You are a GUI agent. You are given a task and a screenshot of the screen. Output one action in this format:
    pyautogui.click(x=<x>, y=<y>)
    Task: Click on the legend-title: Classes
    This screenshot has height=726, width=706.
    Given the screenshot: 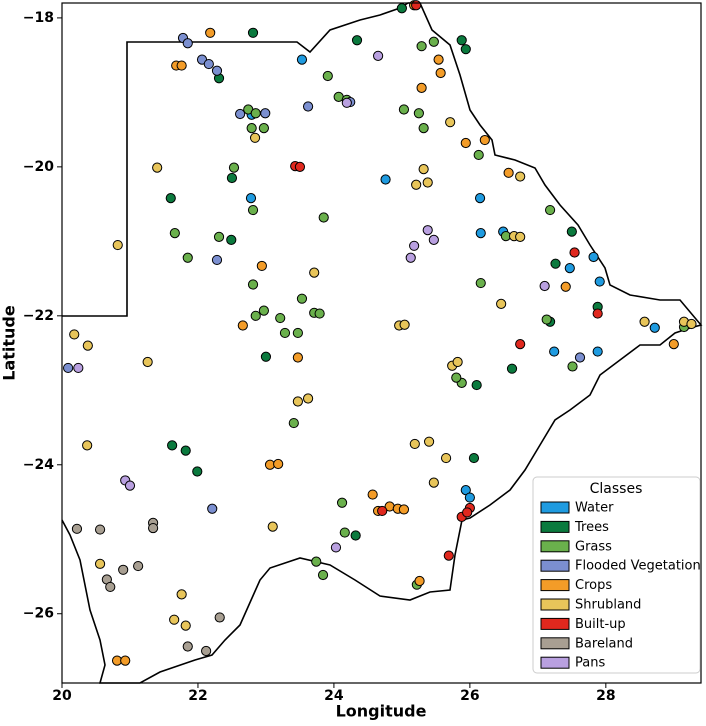 What is the action you would take?
    pyautogui.click(x=616, y=489)
    